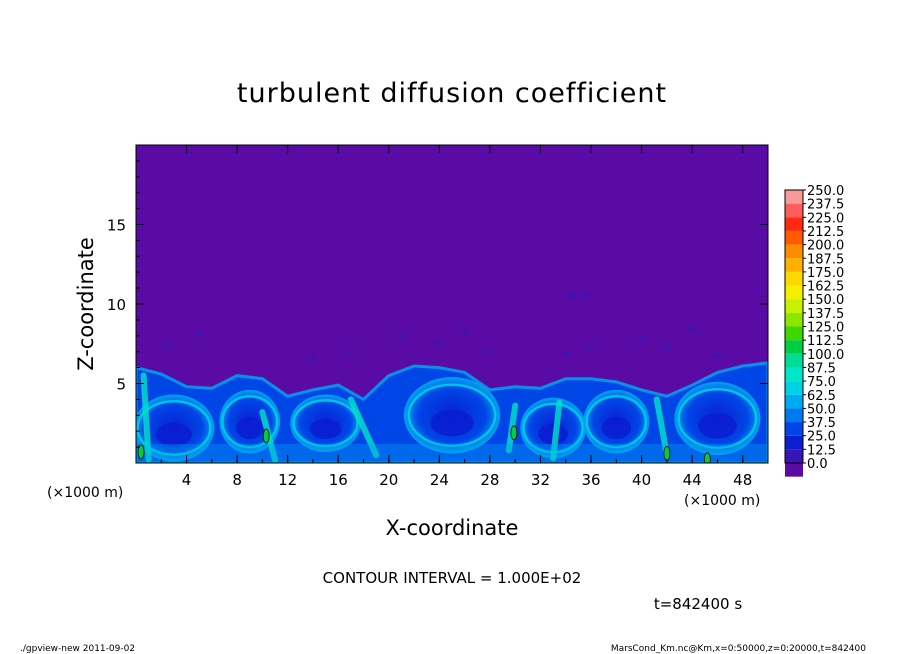 The height and width of the screenshot is (654, 904). What do you see at coordinates (116, 226) in the screenshot?
I see `y-tick-label: 15` at bounding box center [116, 226].